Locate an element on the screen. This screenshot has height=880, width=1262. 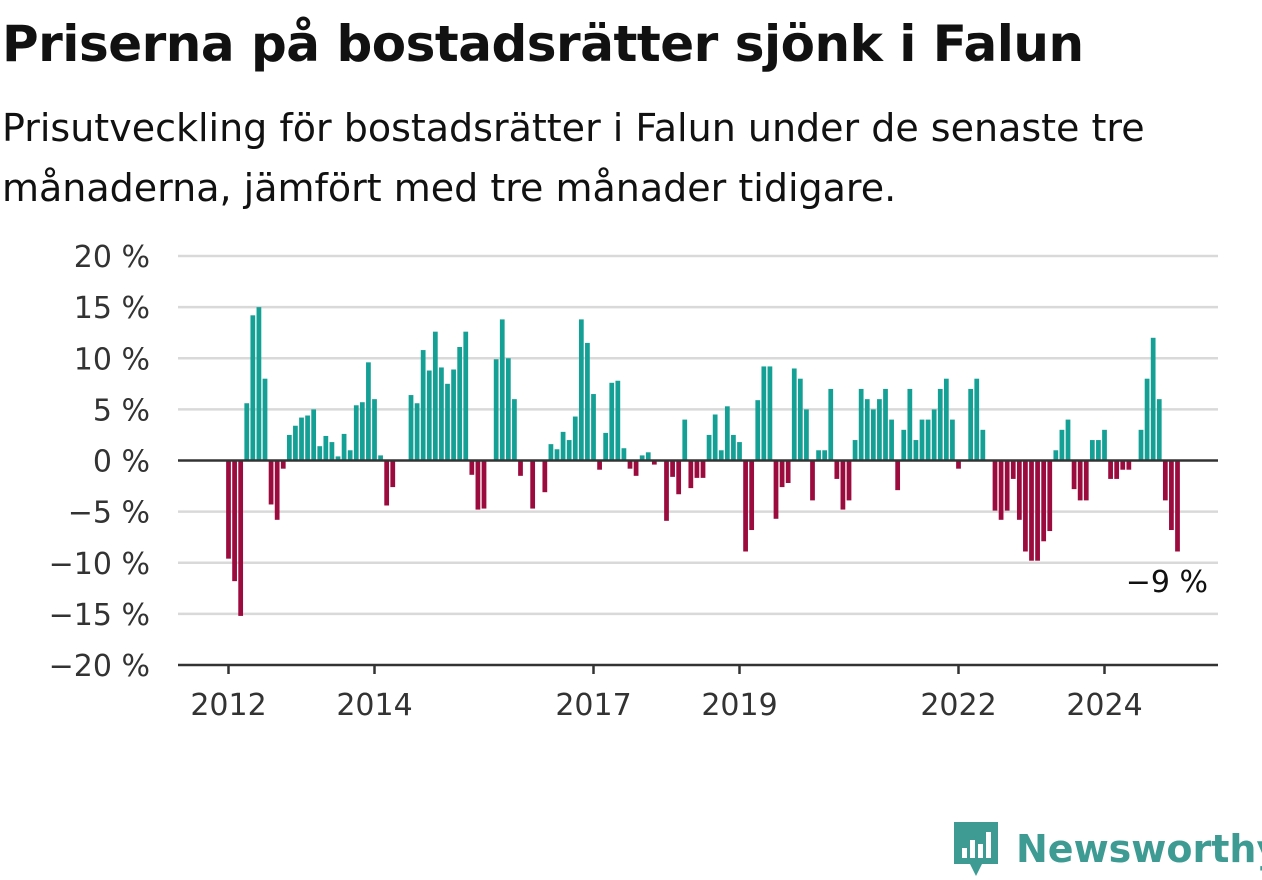
last-value-annotation: −9 % is located at coordinates (1167, 582).